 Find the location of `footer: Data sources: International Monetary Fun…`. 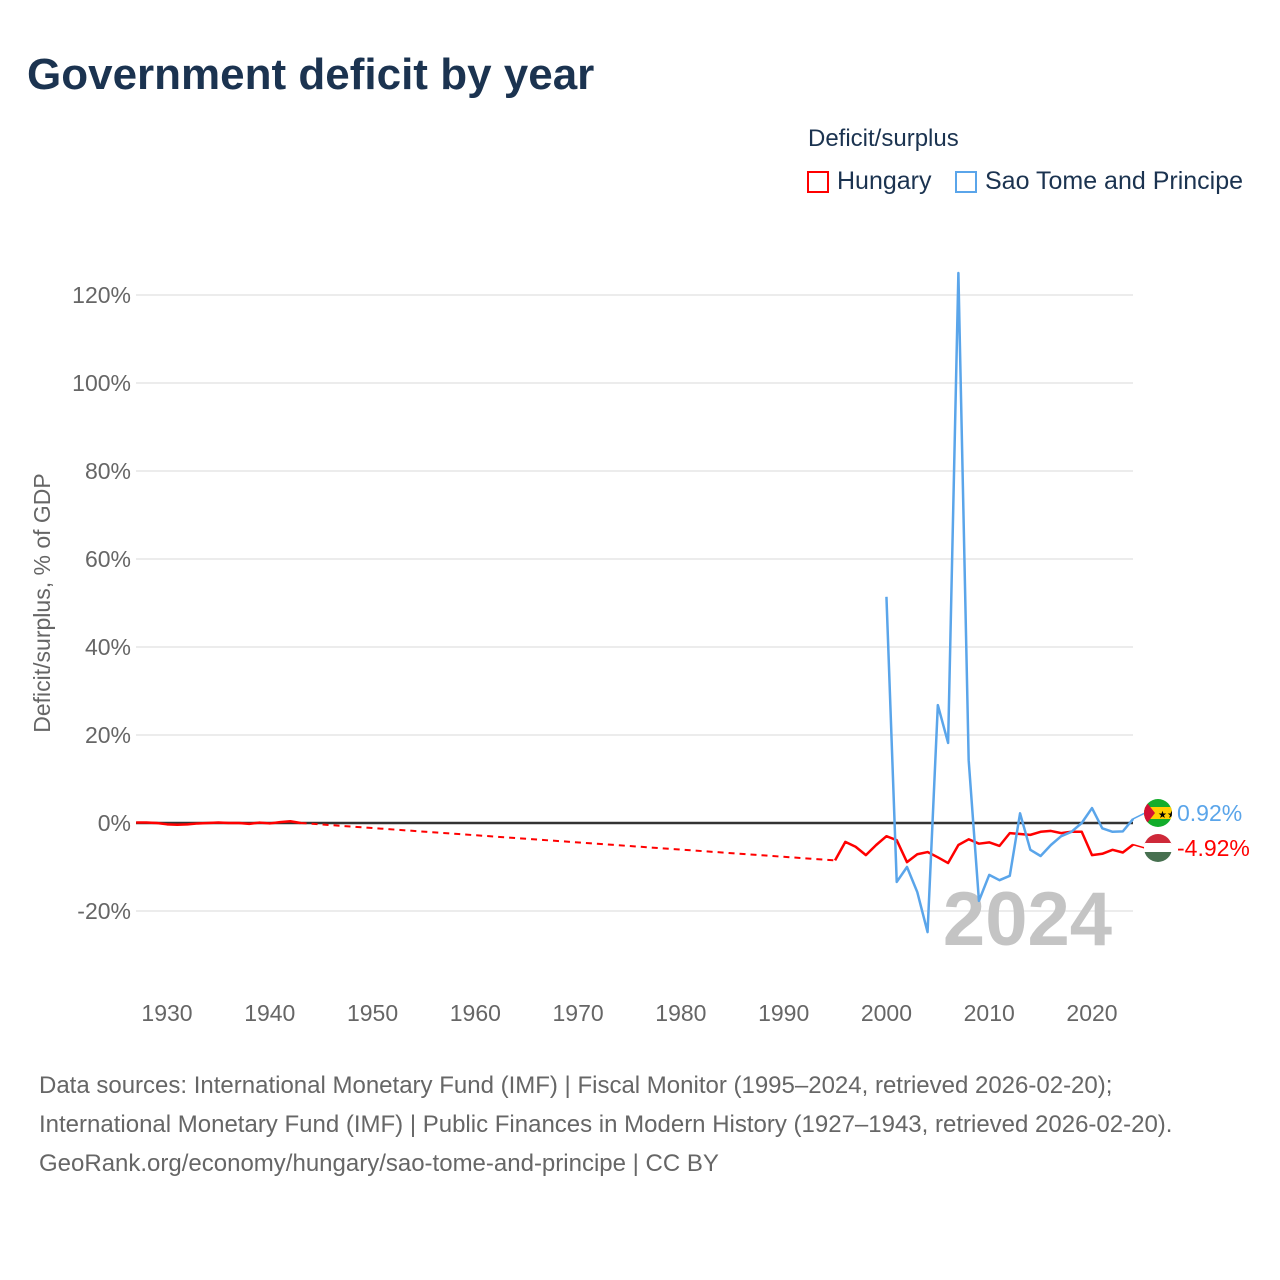

footer: Data sources: International Monetary Fun… is located at coordinates (639, 1124).